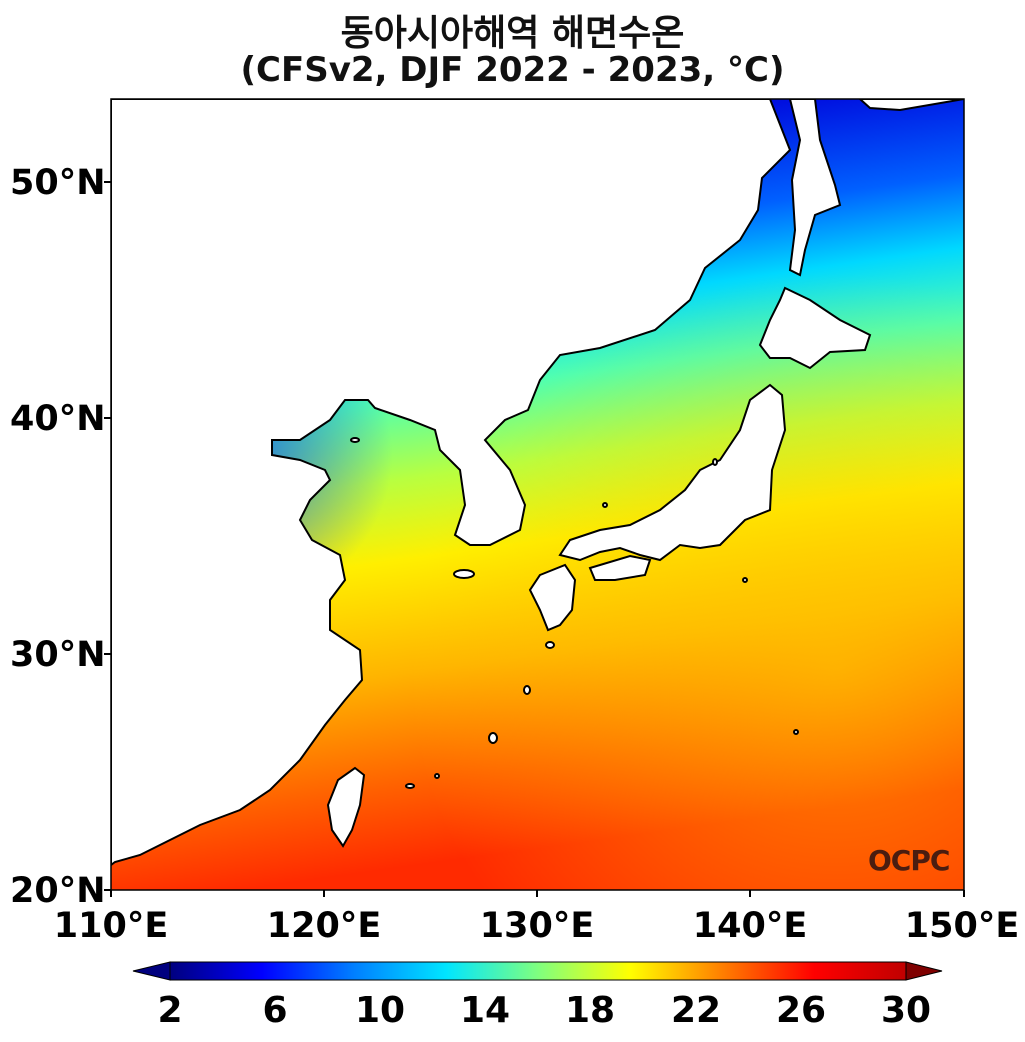  What do you see at coordinates (696, 1010) in the screenshot?
I see `colorbar-tick-22: 22` at bounding box center [696, 1010].